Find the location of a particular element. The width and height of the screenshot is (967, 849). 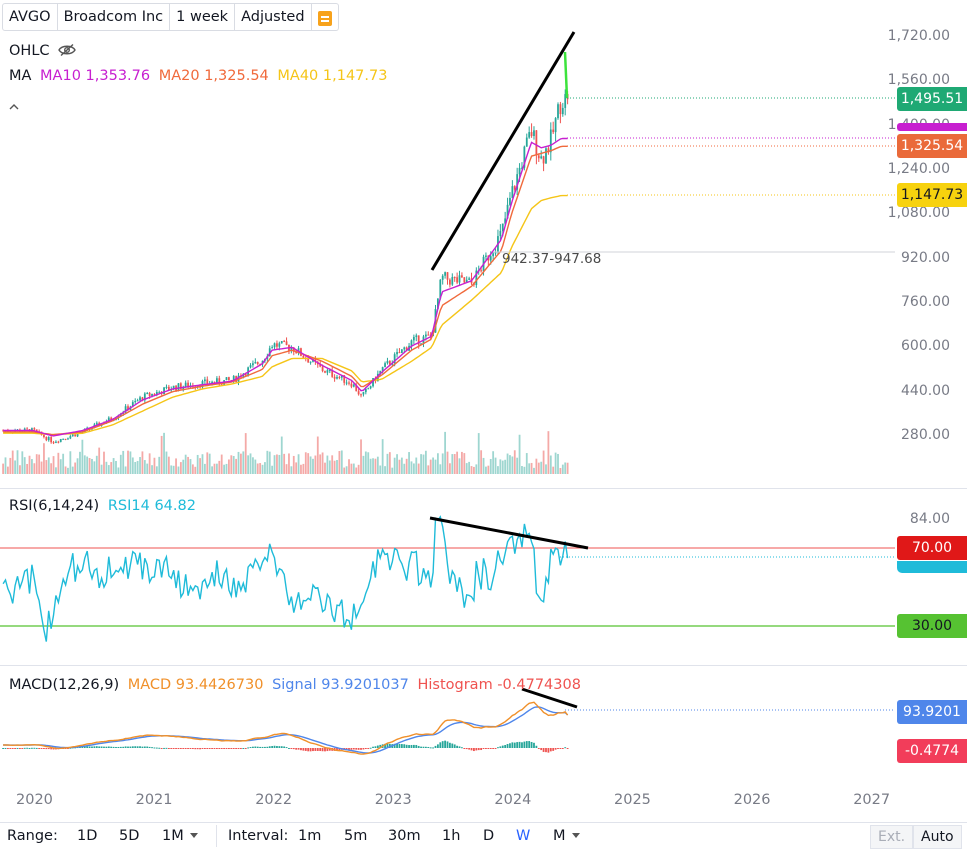

interval-30m: 30m is located at coordinates (404, 836).